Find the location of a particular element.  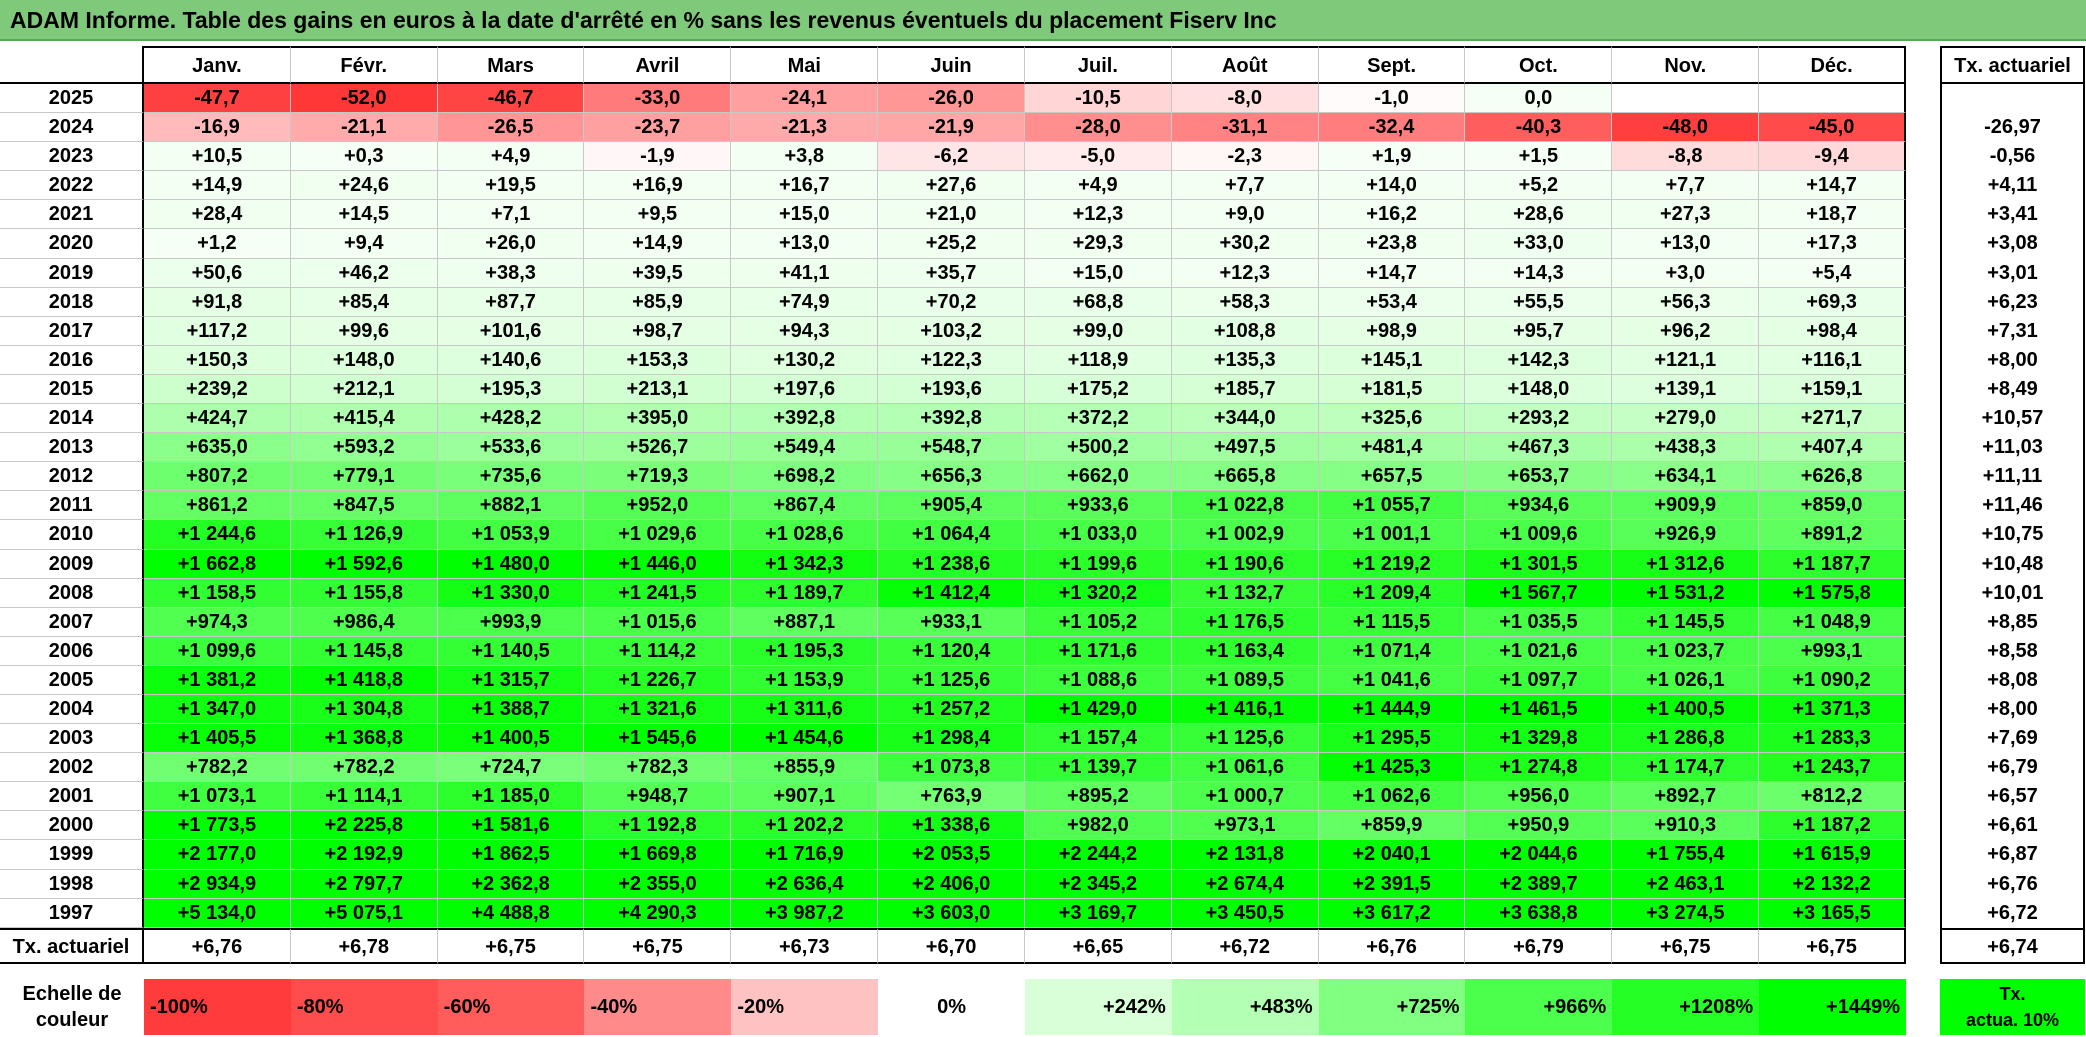

gain-cell: +53,4 is located at coordinates (1392, 302).